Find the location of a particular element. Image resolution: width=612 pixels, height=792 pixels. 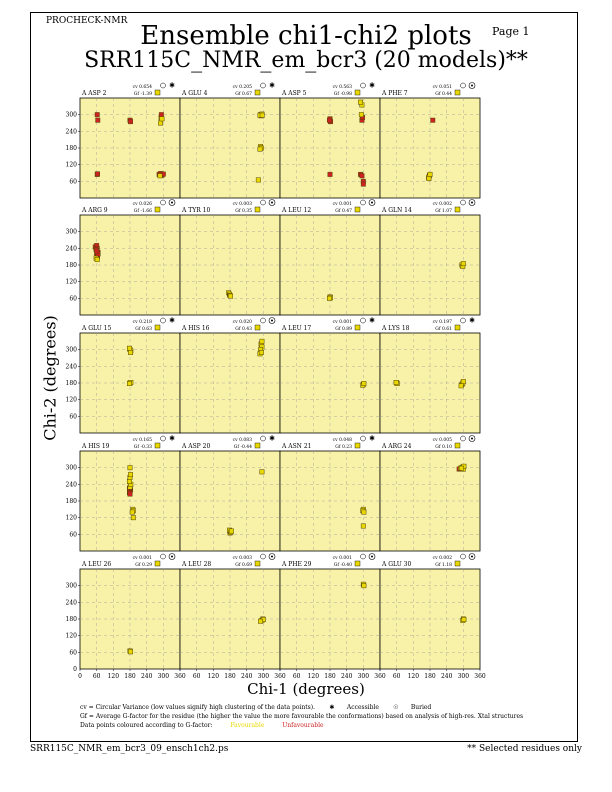

panel-gf-label: Gf 0.89 is located at coordinates (343, 329).